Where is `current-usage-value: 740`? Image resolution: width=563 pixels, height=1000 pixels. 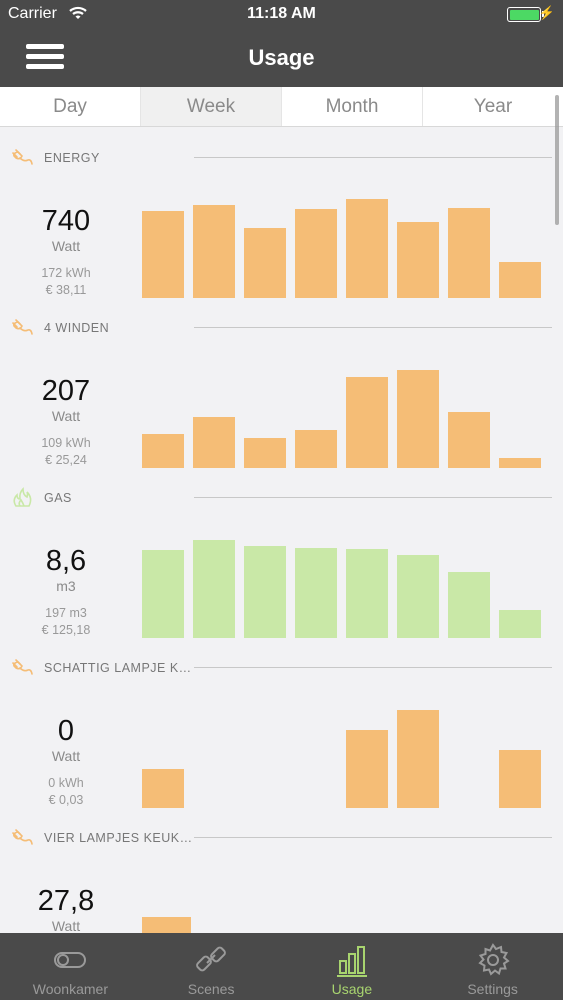 current-usage-value: 740 is located at coordinates (66, 221).